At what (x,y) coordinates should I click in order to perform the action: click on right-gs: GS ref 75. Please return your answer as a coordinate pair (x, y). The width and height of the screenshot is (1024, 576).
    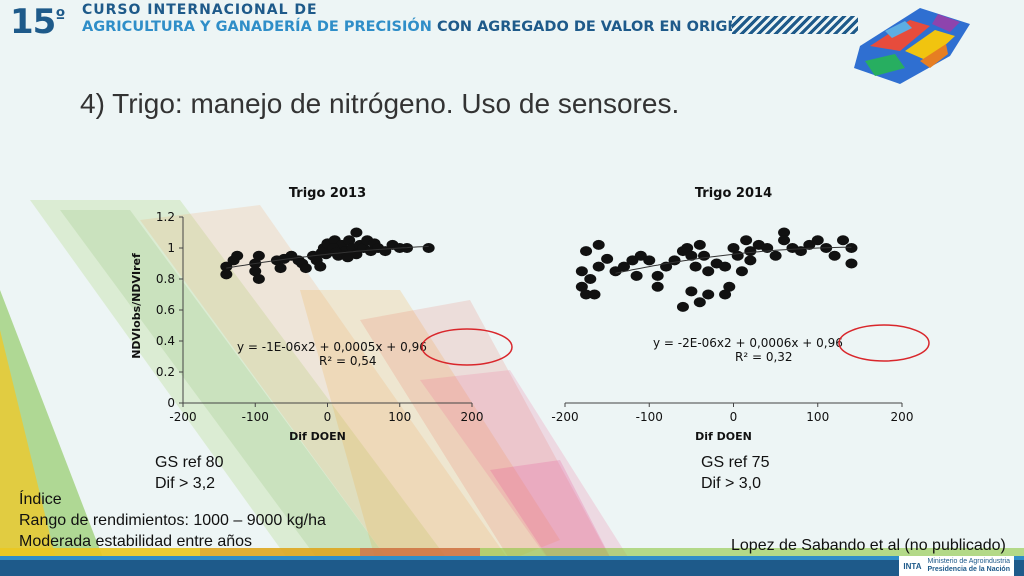
    Looking at the image, I should click on (735, 462).